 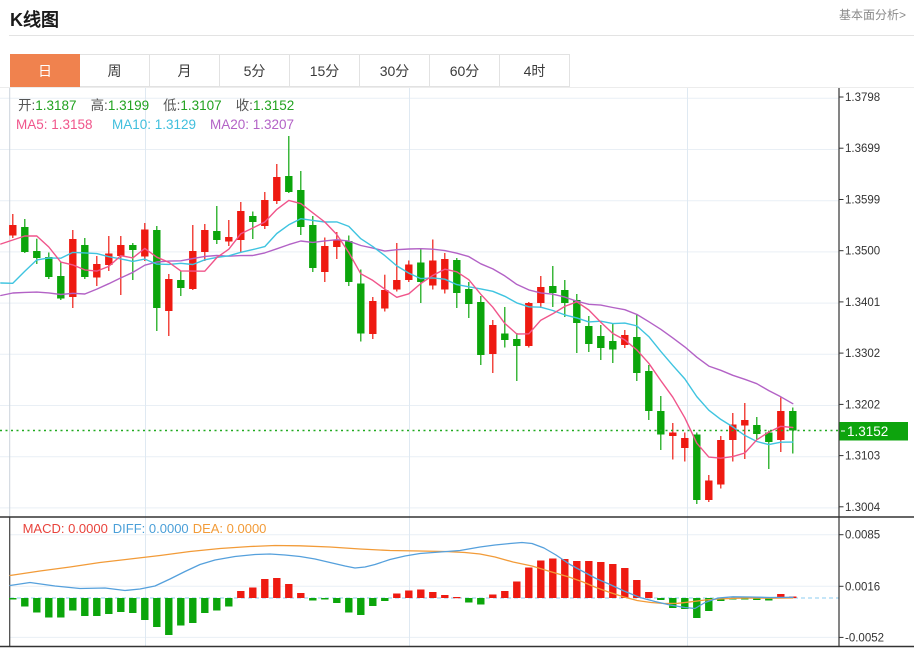 What do you see at coordinates (54, 124) in the screenshot?
I see `svg-text: MA5: 1.3158` at bounding box center [54, 124].